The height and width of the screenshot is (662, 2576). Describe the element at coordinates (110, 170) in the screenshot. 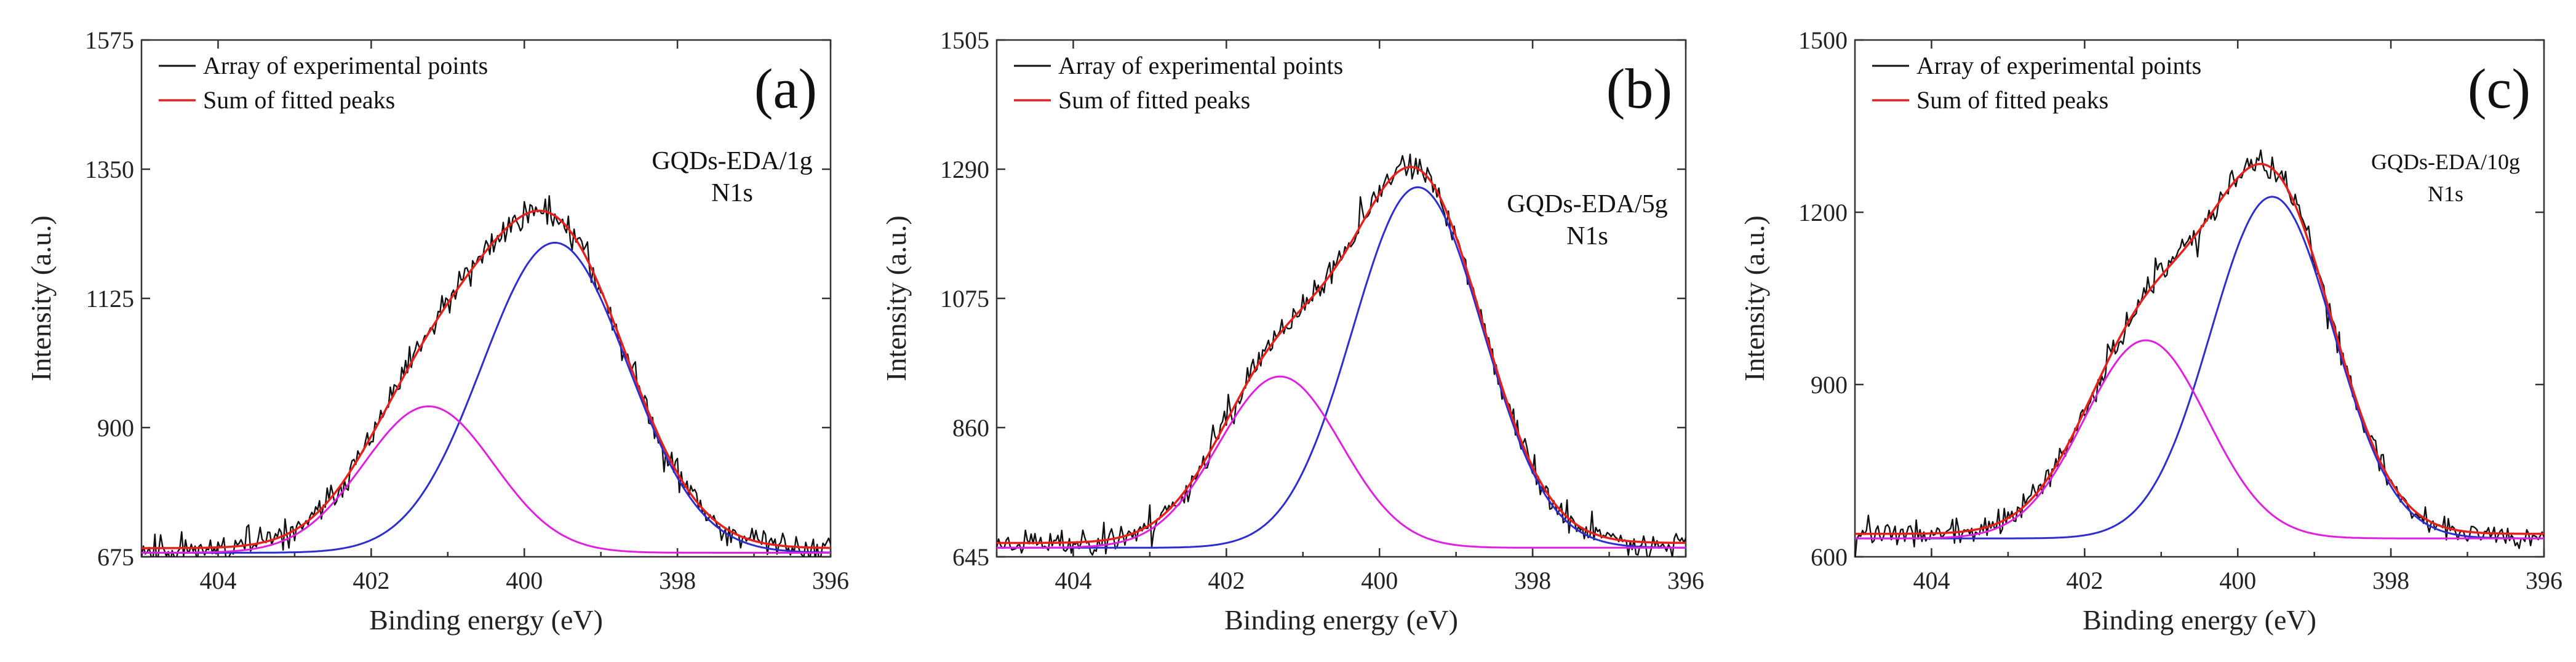

I see `y-tick-label: 1350` at that location.